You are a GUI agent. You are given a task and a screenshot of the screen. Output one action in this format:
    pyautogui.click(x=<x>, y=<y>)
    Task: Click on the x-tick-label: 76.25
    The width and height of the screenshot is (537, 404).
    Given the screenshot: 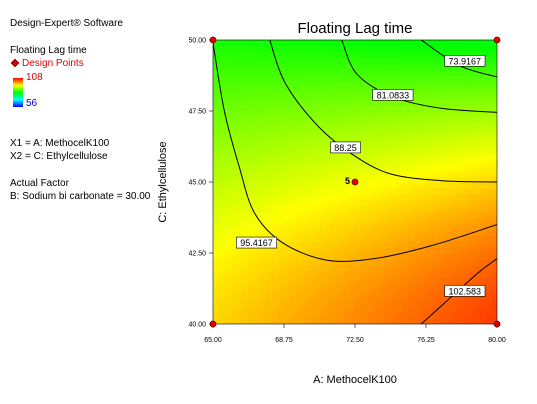 What is the action you would take?
    pyautogui.click(x=426, y=340)
    